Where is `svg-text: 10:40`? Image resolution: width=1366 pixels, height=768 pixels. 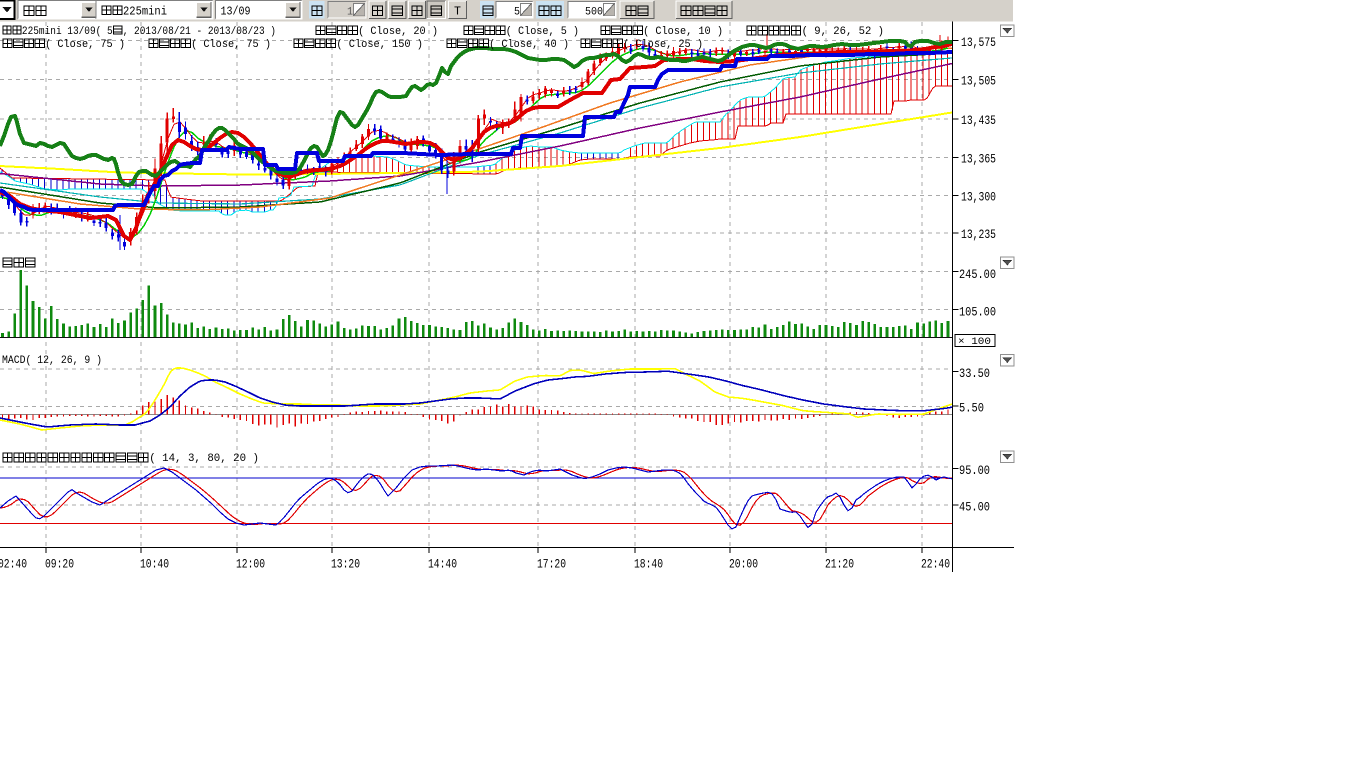
svg-text: 10:40 is located at coordinates (154, 565).